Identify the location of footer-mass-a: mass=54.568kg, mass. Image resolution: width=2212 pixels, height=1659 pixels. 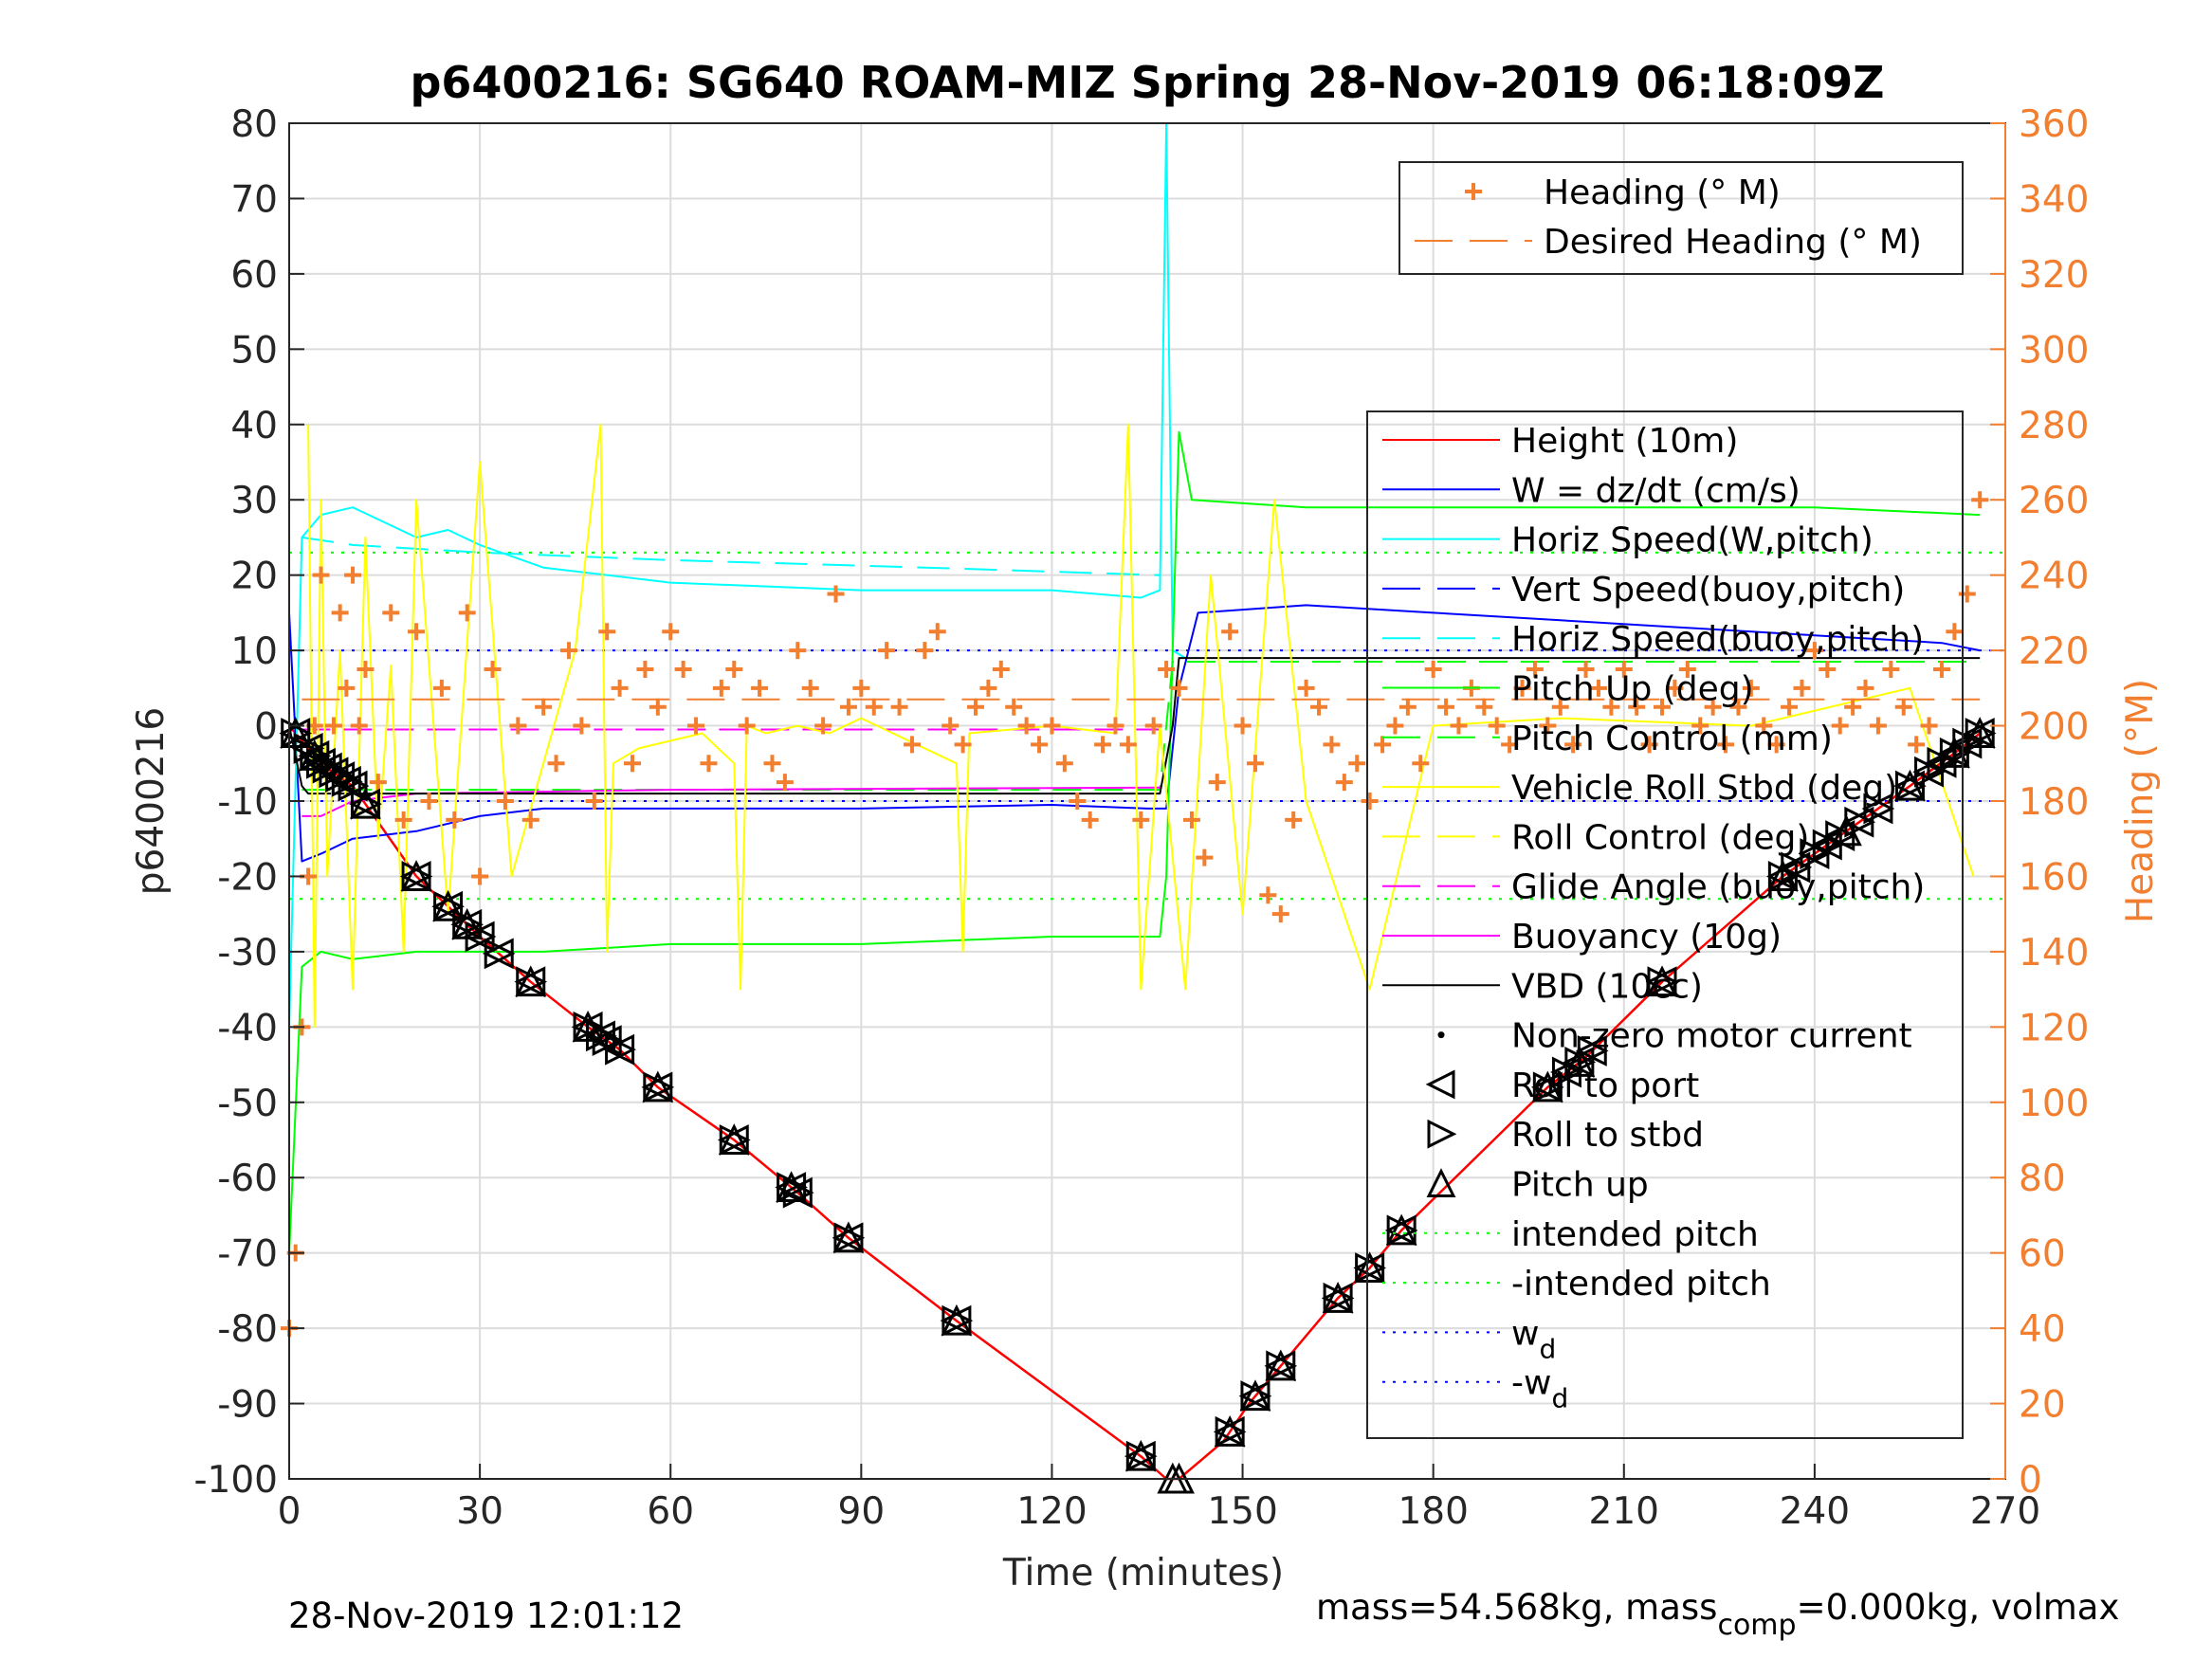
(1516, 1607).